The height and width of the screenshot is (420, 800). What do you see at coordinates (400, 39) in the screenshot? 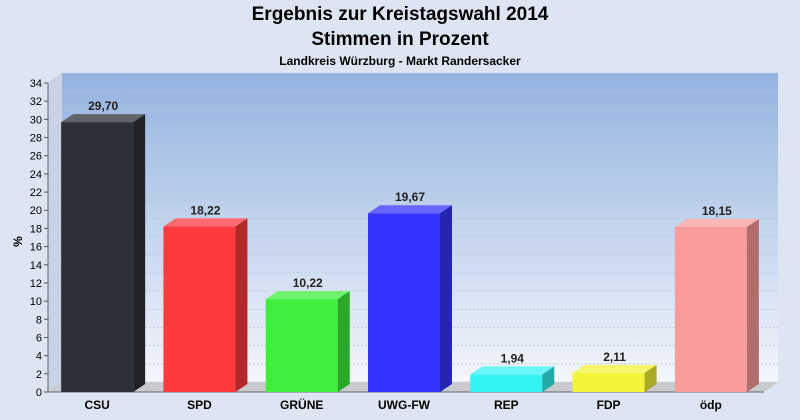
I see `chart-subtitle: Stimmen in Prozent` at bounding box center [400, 39].